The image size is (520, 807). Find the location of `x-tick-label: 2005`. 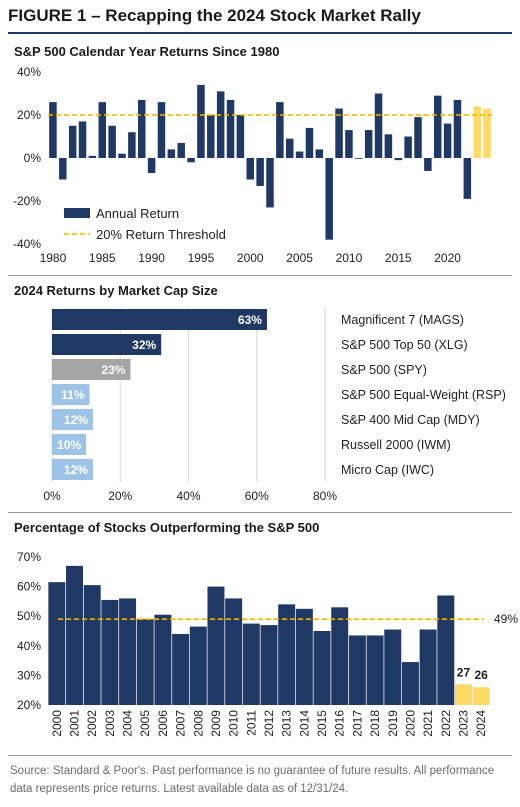

x-tick-label: 2005 is located at coordinates (299, 258).